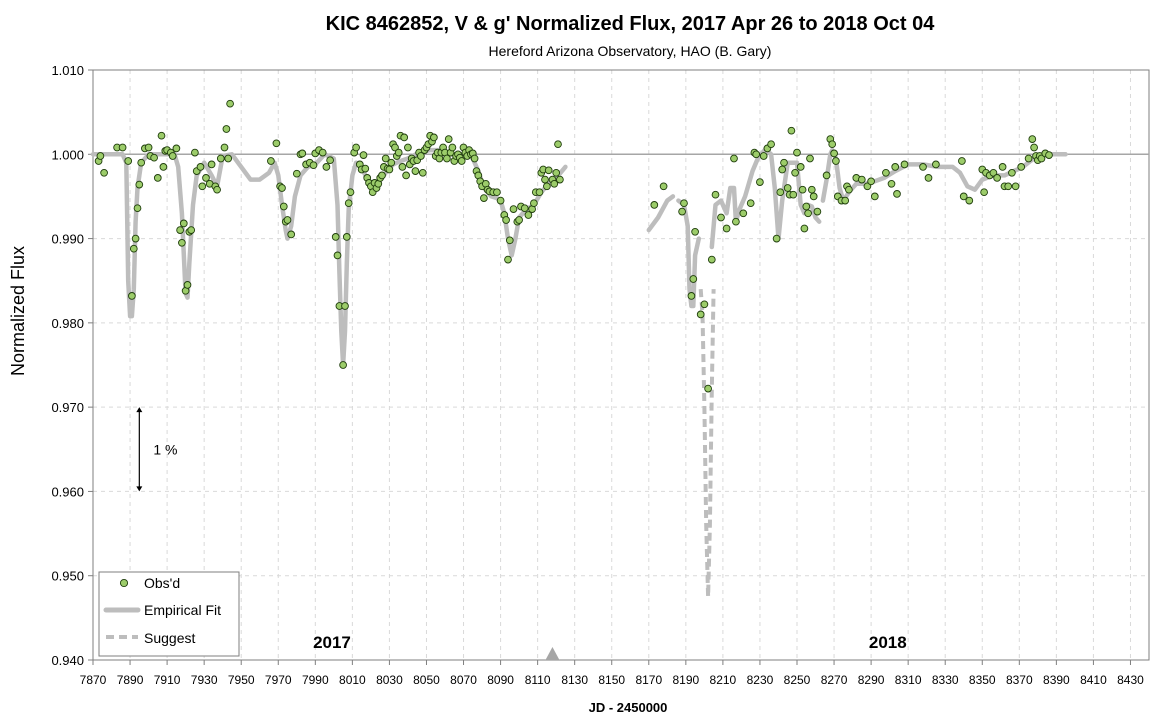 The height and width of the screenshot is (722, 1166). What do you see at coordinates (628, 707) in the screenshot?
I see `x-axis-label: JD - 2450000` at bounding box center [628, 707].